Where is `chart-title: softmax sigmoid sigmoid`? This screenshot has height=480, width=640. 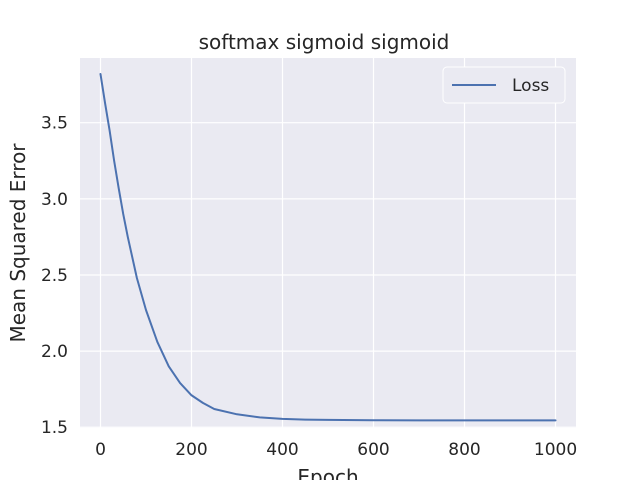 chart-title: softmax sigmoid sigmoid is located at coordinates (324, 42).